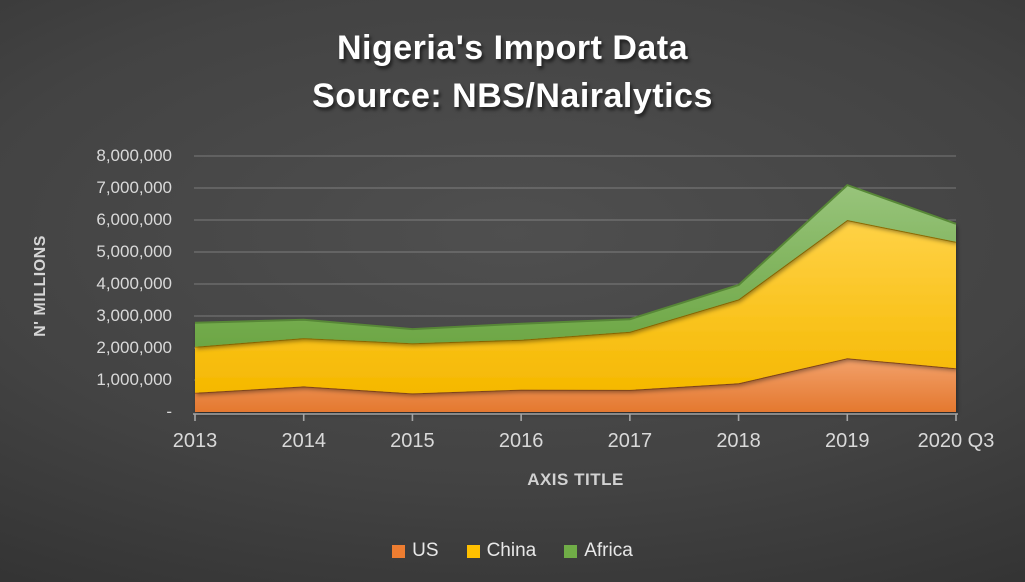 The width and height of the screenshot is (1025, 582). Describe the element at coordinates (134, 283) in the screenshot. I see `y-tick-label: 4,000,000` at that location.